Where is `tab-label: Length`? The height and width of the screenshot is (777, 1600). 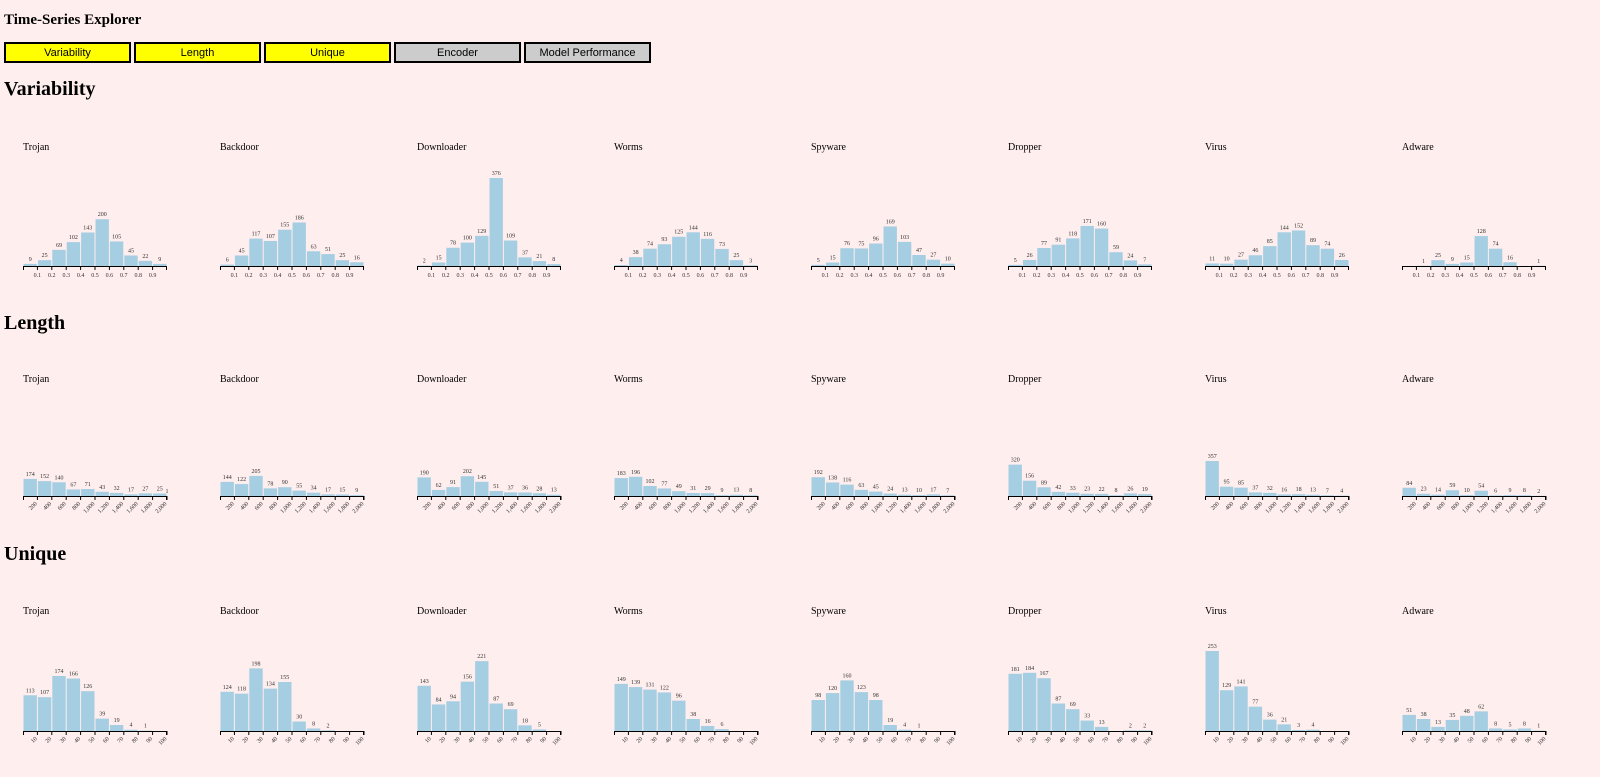 tab-label: Length is located at coordinates (198, 53).